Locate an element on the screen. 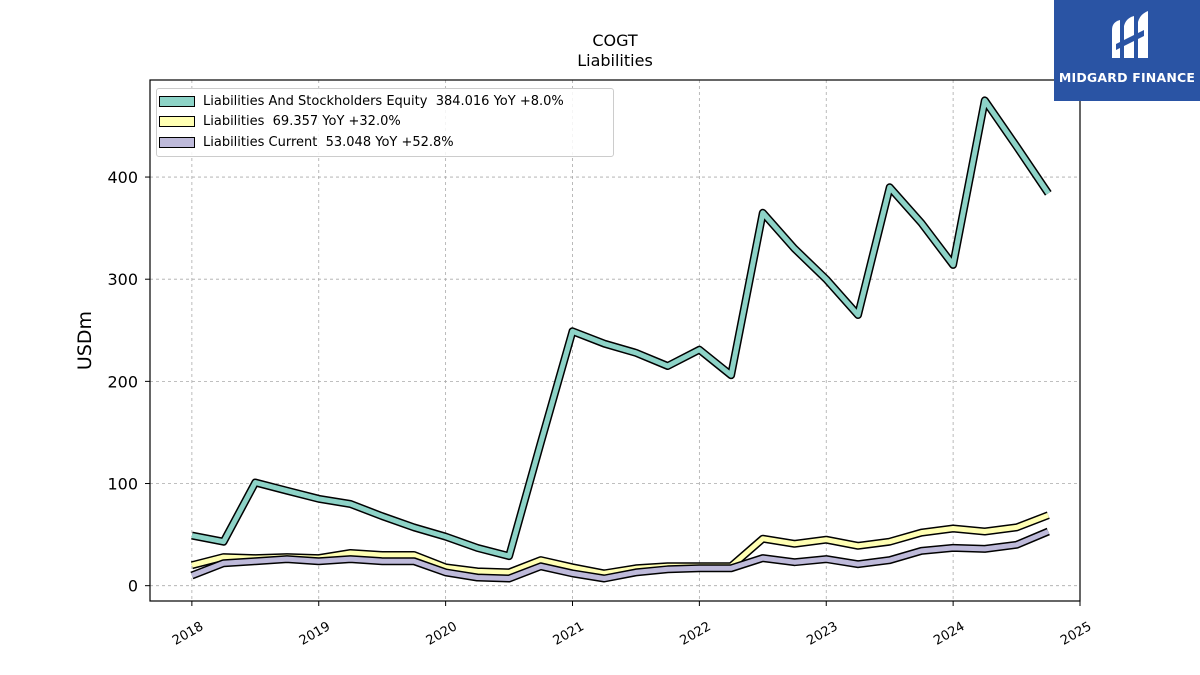 This screenshot has width=1200, height=675. brand-logo: MIDGARD FINANCE is located at coordinates (1127, 50).